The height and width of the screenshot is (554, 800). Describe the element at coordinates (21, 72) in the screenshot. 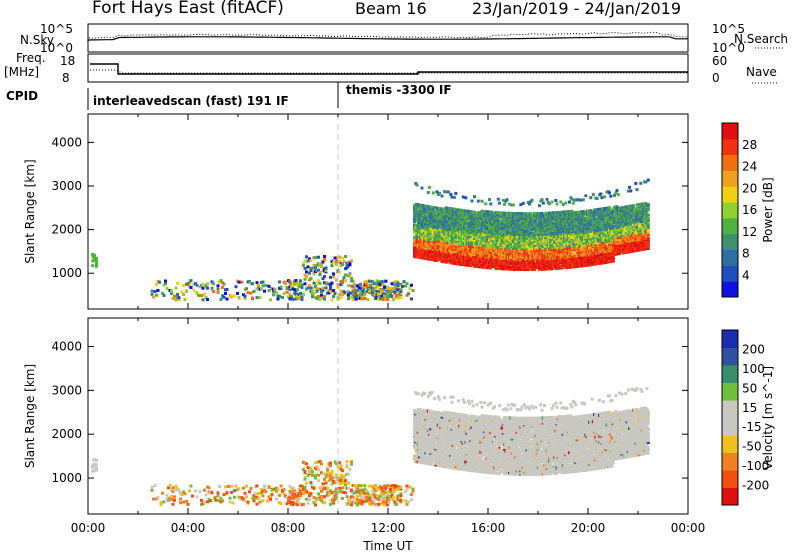

I see `freq-unit: [MHz]` at that location.